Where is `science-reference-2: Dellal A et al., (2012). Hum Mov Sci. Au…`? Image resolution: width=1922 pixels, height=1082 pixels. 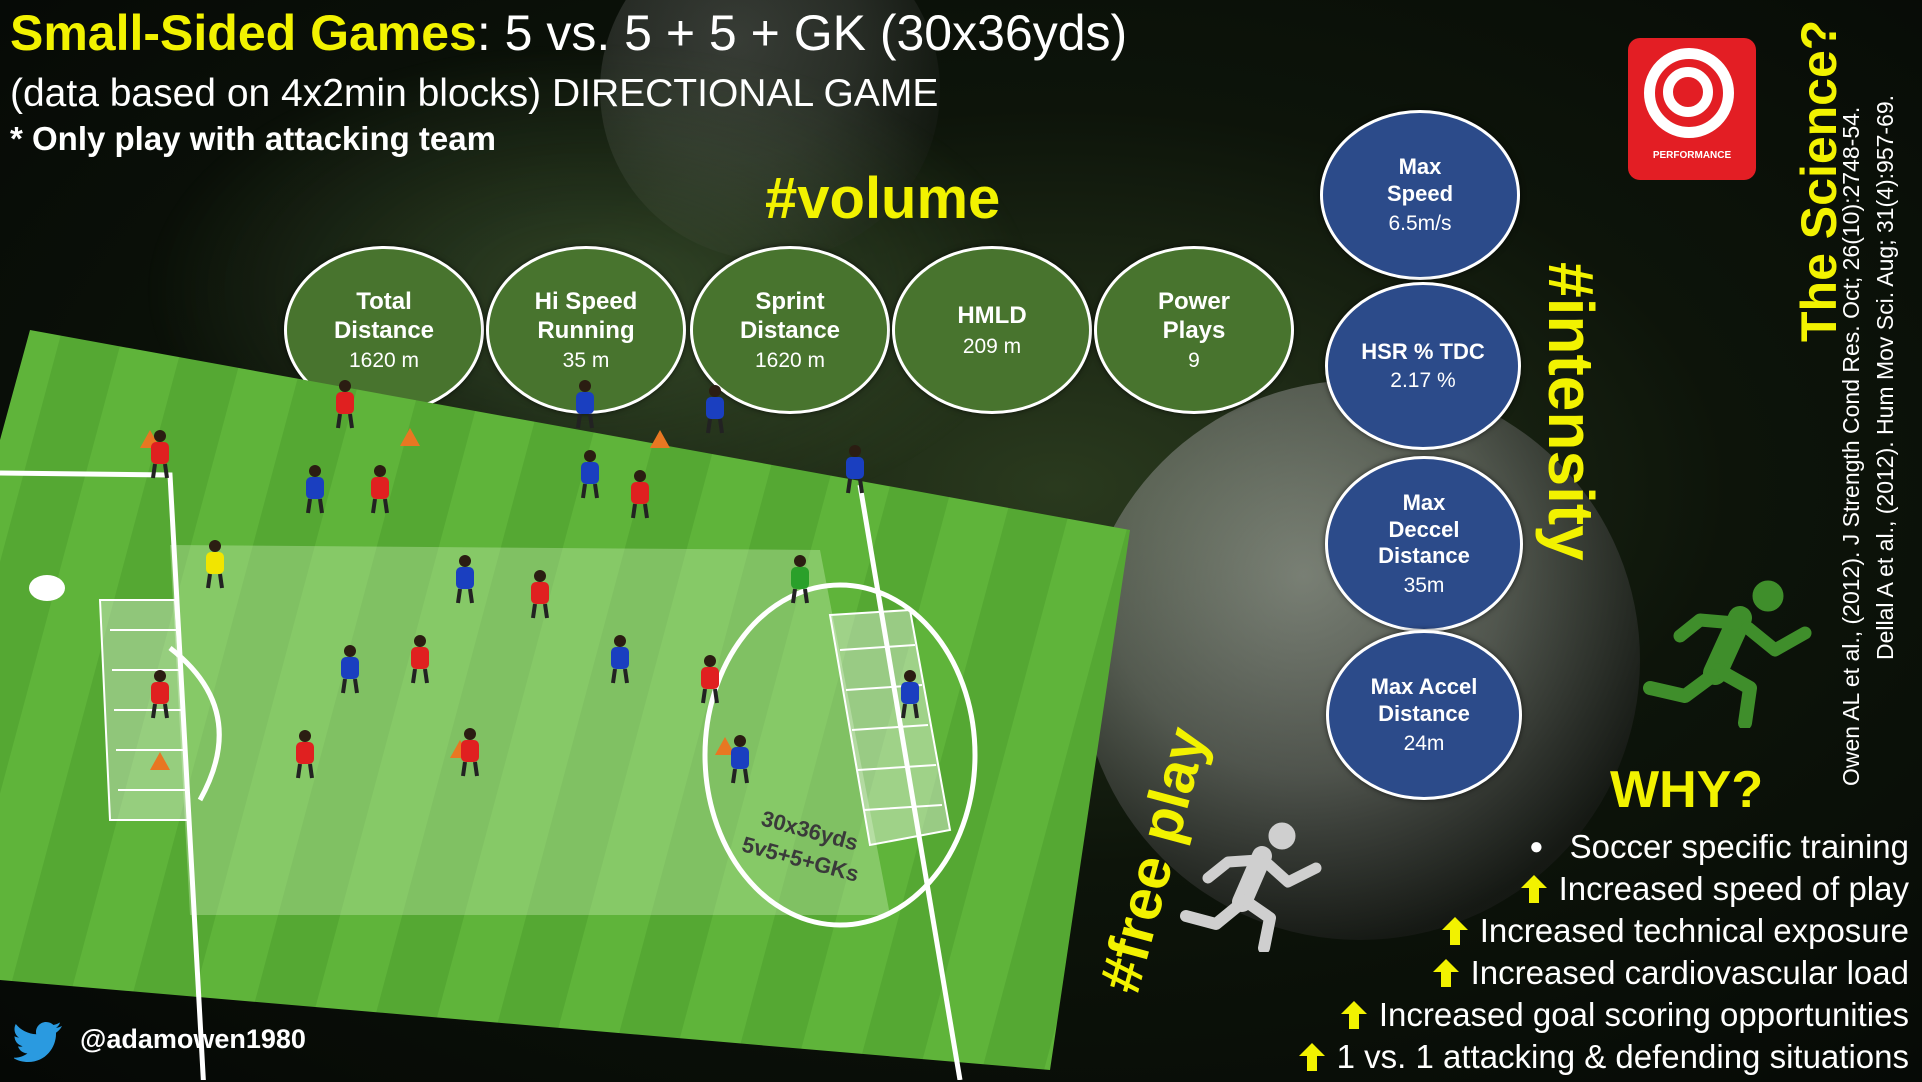 science-reference-2: Dellal A et al., (2012). Hum Mov Sci. Au… is located at coordinates (1885, 377).